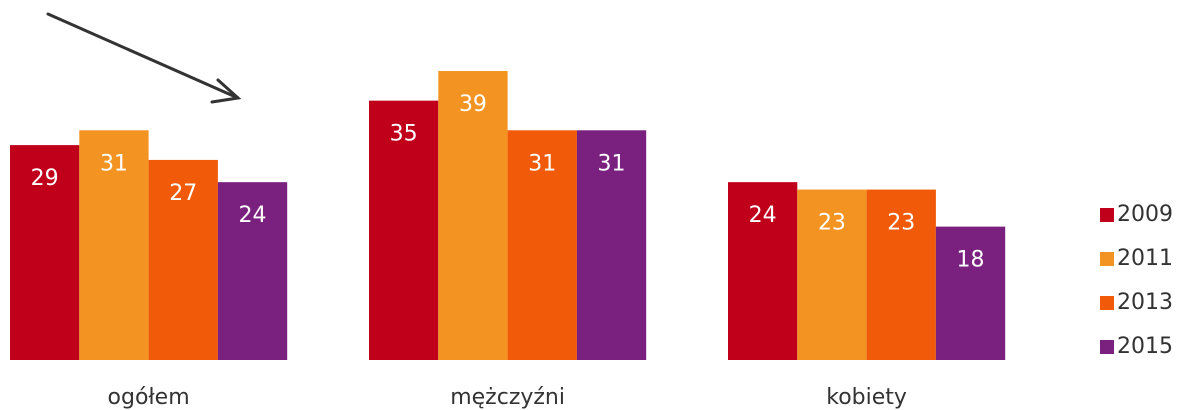 The height and width of the screenshot is (410, 1190). I want to click on value-label: 39, so click(473, 104).